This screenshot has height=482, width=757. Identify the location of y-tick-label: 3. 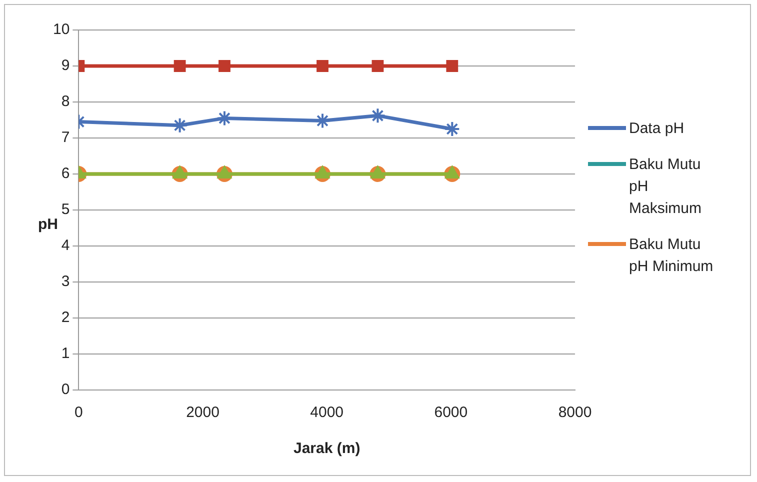
(65, 281).